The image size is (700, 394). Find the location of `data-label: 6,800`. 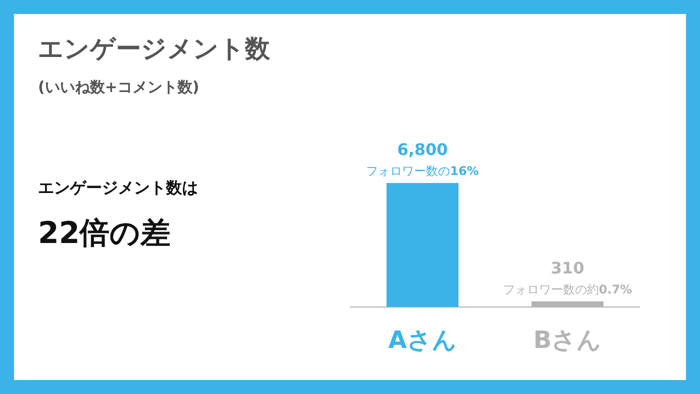

data-label: 6,800 is located at coordinates (422, 149).